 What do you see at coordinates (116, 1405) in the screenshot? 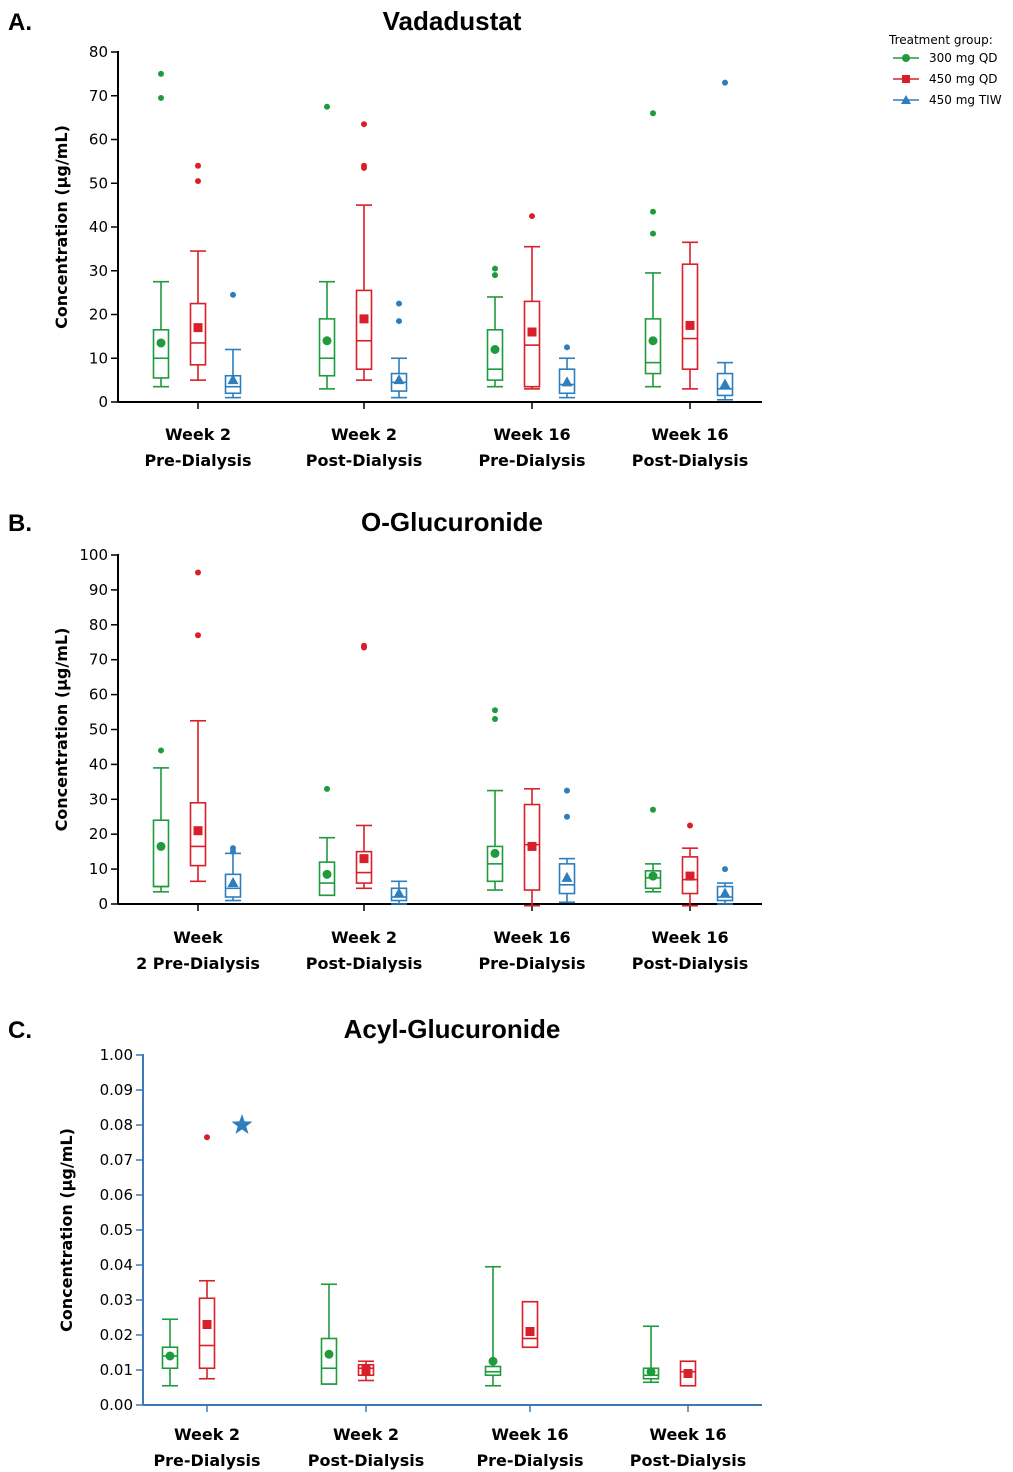
I see `y-tick-label: 0.00` at bounding box center [116, 1405].